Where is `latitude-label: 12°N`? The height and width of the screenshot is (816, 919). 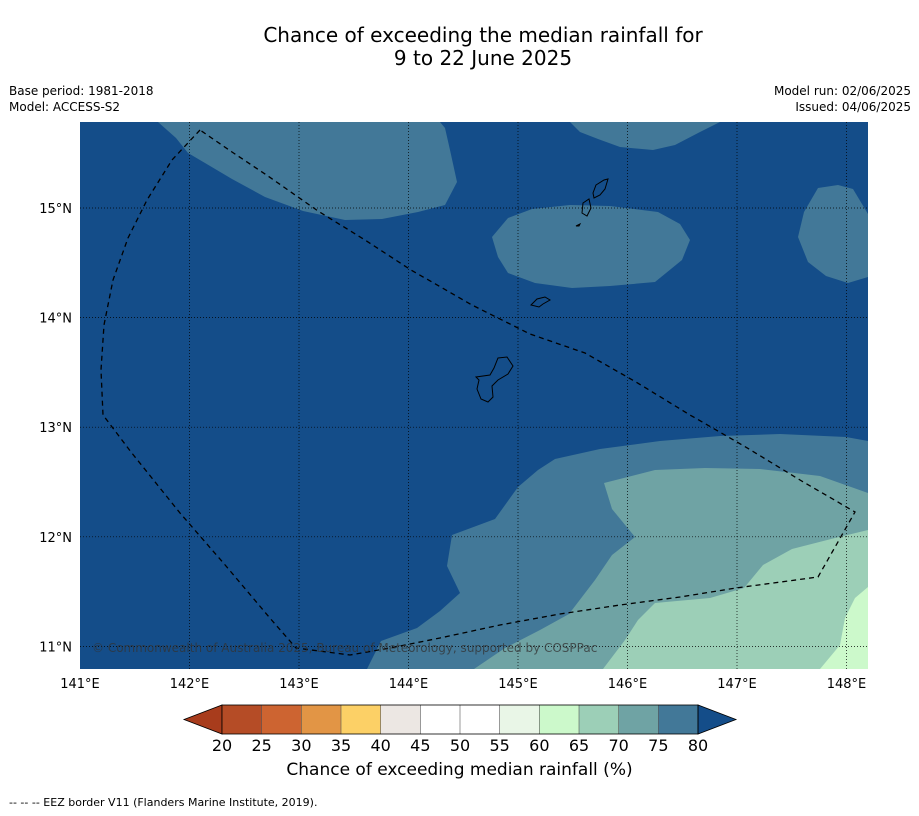
latitude-label: 12°N is located at coordinates (55, 538).